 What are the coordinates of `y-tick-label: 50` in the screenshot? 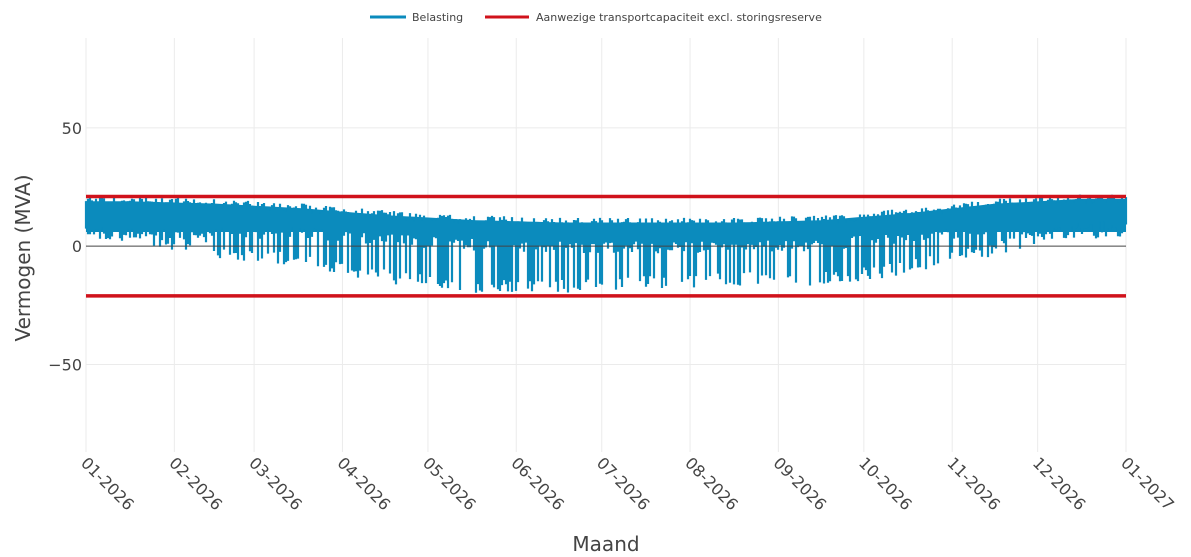 It's located at (72, 128).